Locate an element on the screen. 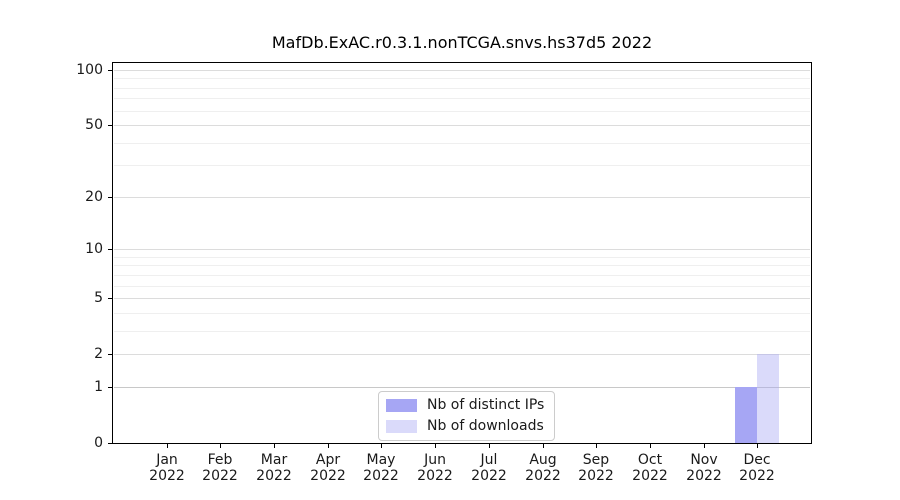  x-tick-label: Nov 2022 is located at coordinates (704, 468).